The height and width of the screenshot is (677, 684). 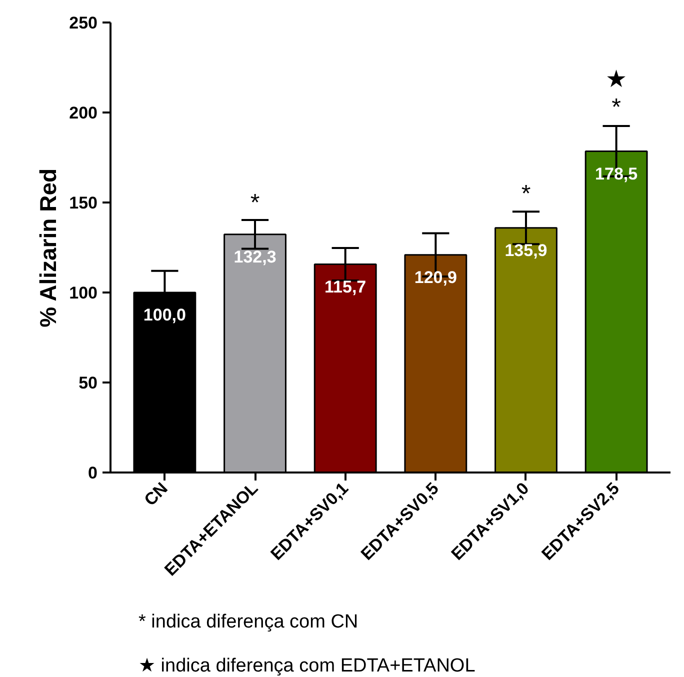 I want to click on data-label: 135,9, so click(x=526, y=250).